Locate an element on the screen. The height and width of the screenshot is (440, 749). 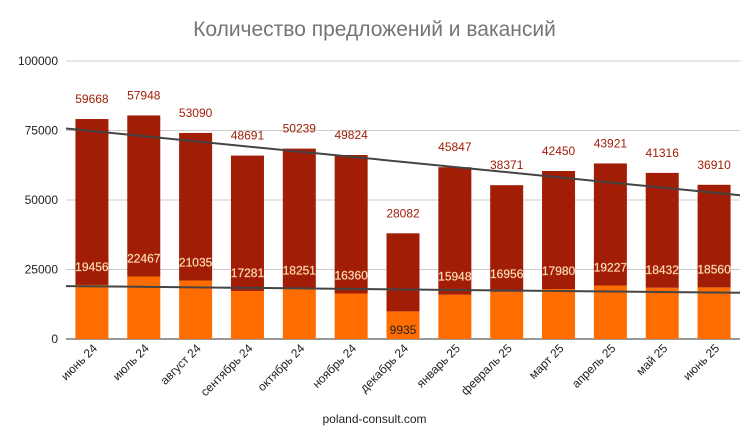
data-label-bottom: 16360 is located at coordinates (351, 276).